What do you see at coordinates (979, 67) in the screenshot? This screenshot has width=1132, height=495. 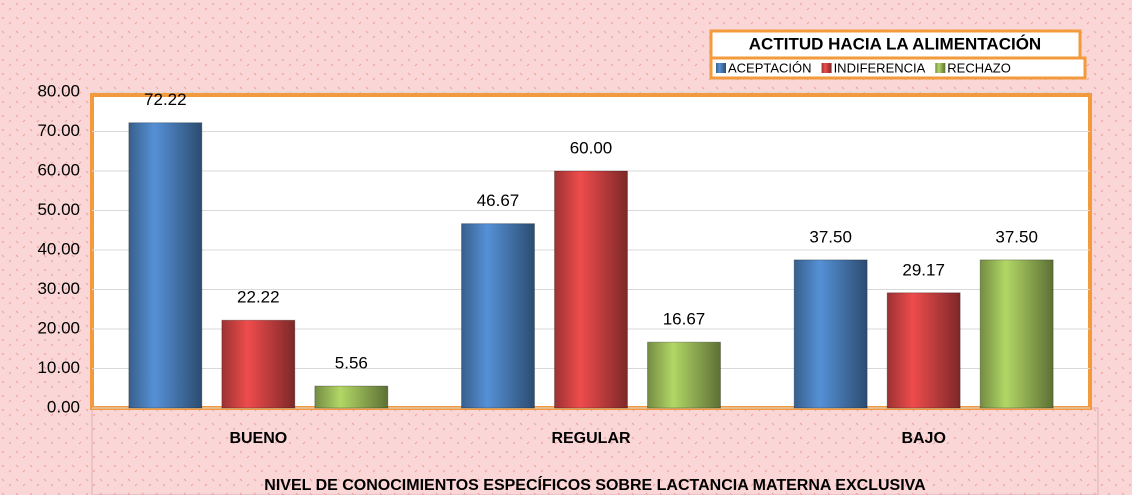 I see `legend-label: RECHAZO` at bounding box center [979, 67].